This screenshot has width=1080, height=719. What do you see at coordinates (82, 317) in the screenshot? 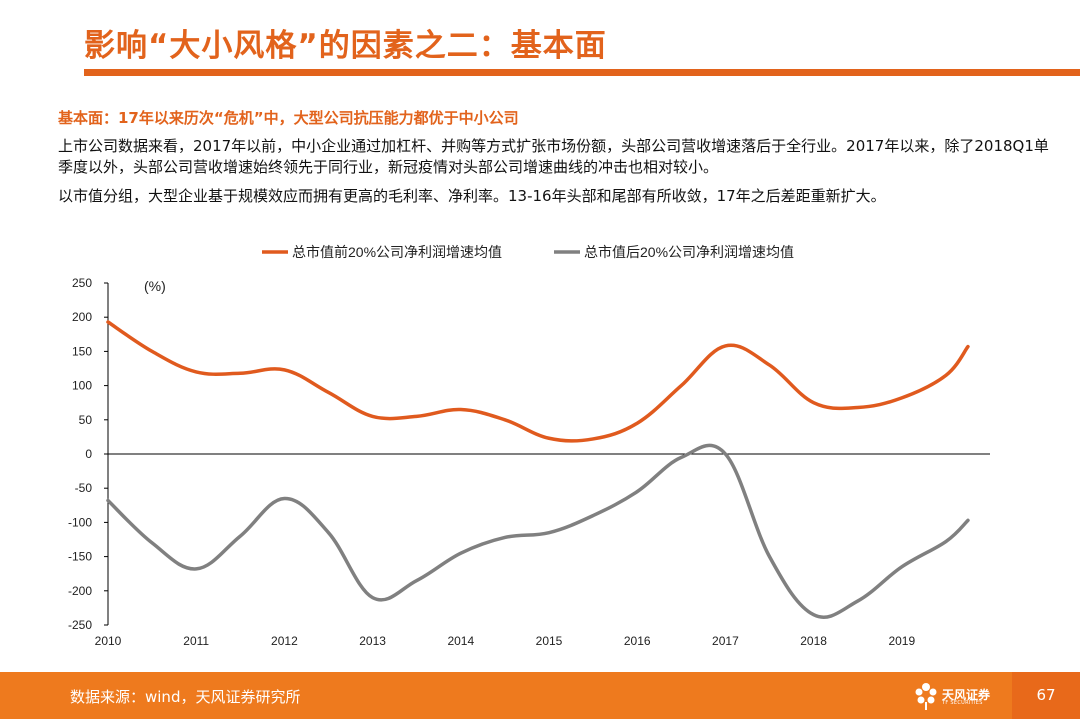
I see `y-tick-label: 200` at bounding box center [82, 317].